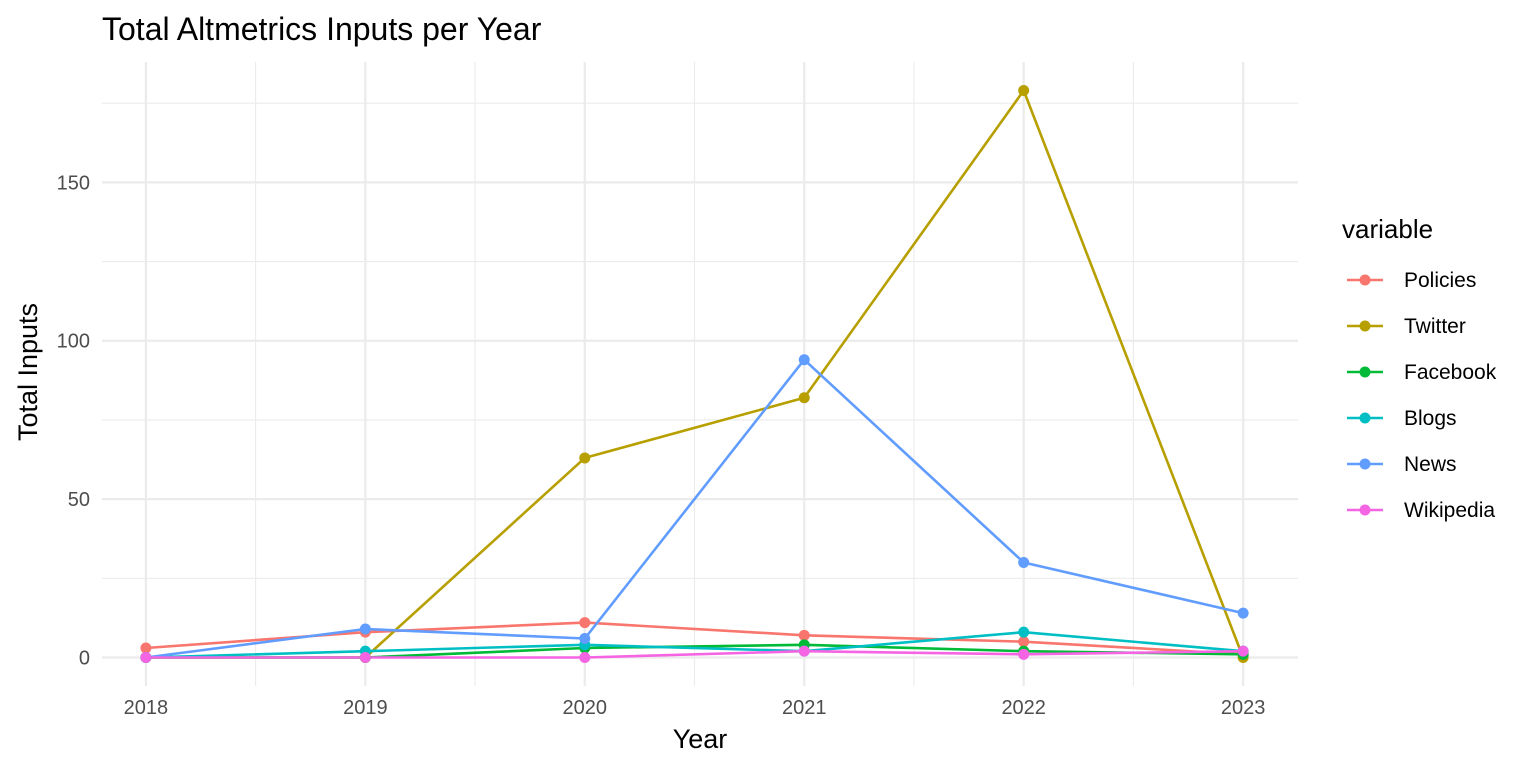 Image resolution: width=1536 pixels, height=768 pixels. I want to click on x-axis-ticks: 2018 2019 2020 2021 2022 2023, so click(695, 708).